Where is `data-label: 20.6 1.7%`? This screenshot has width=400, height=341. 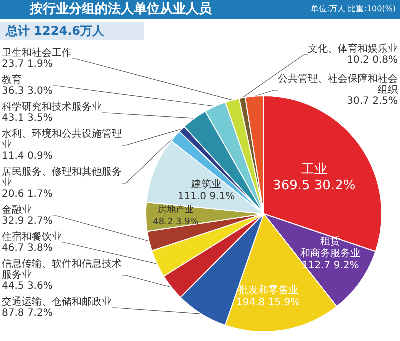 data-label: 20.6 1.7% is located at coordinates (27, 194).